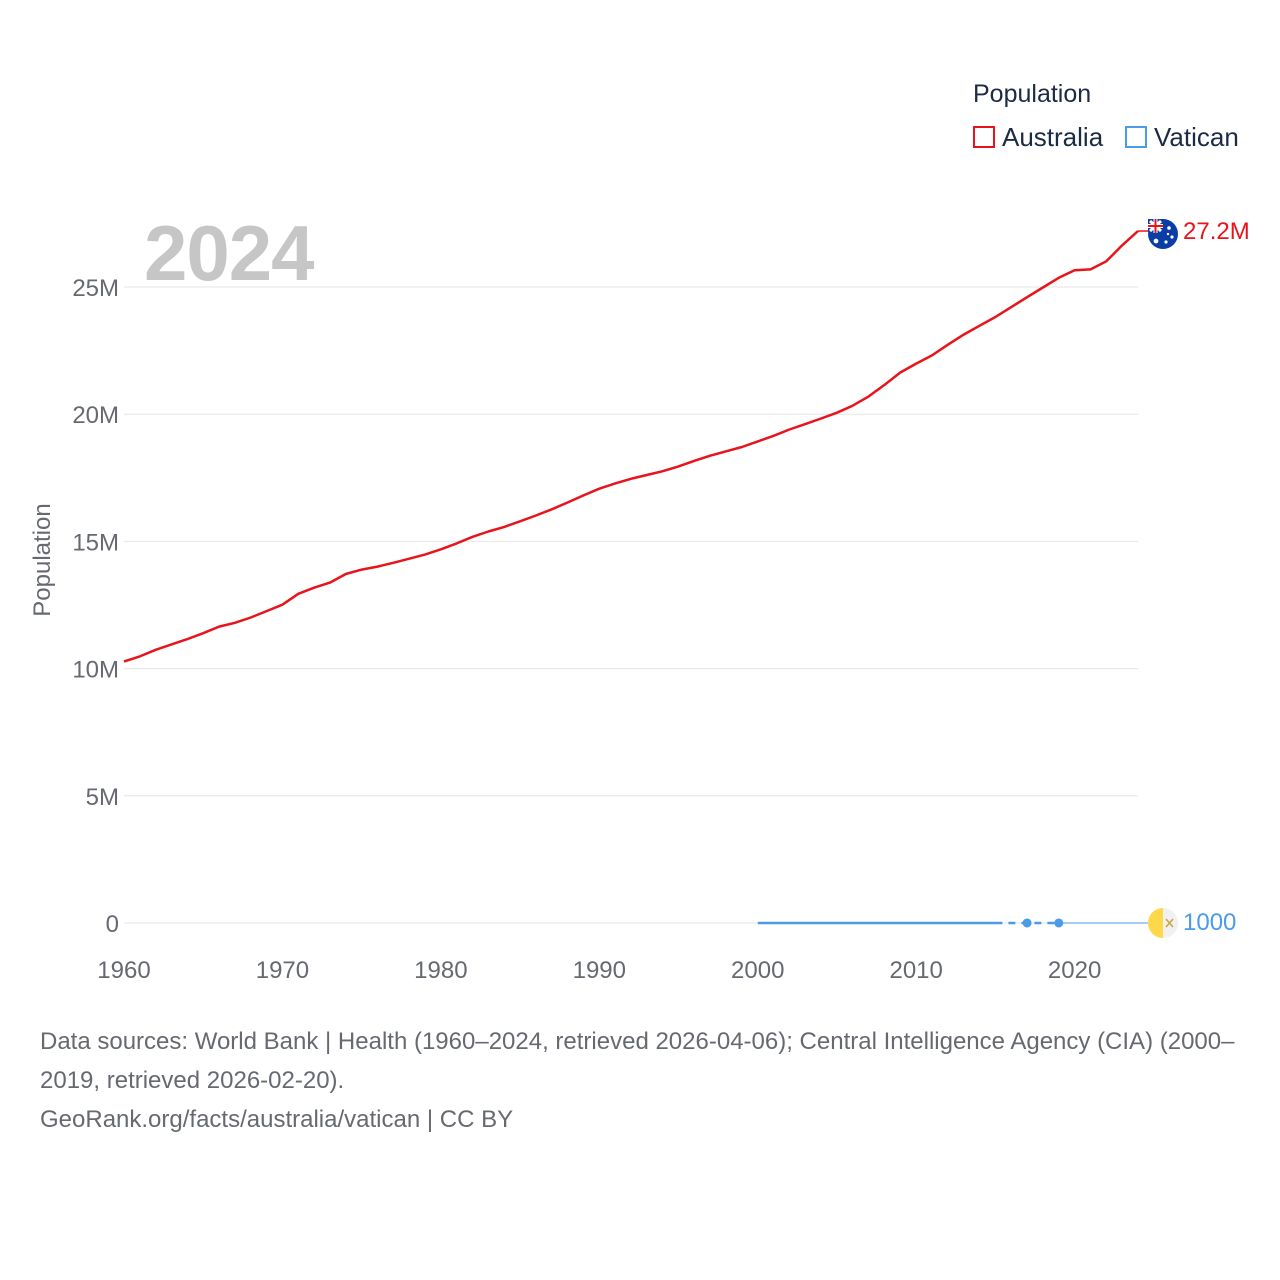 This screenshot has height=1280, width=1280. What do you see at coordinates (757, 970) in the screenshot?
I see `x-tick-label: 2000` at bounding box center [757, 970].